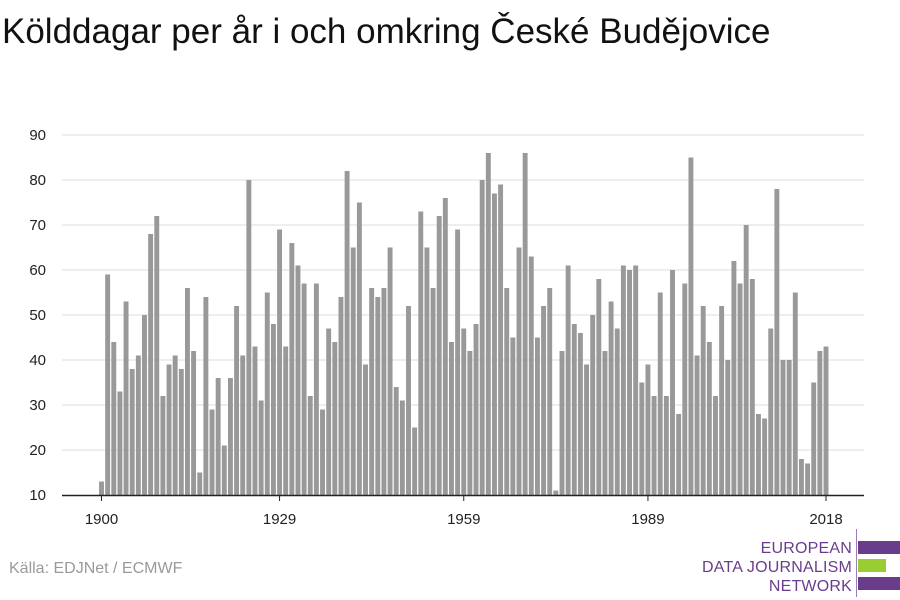 Image resolution: width=900 pixels, height=600 pixels. Describe the element at coordinates (856, 563) in the screenshot. I see `logo-divider` at that location.